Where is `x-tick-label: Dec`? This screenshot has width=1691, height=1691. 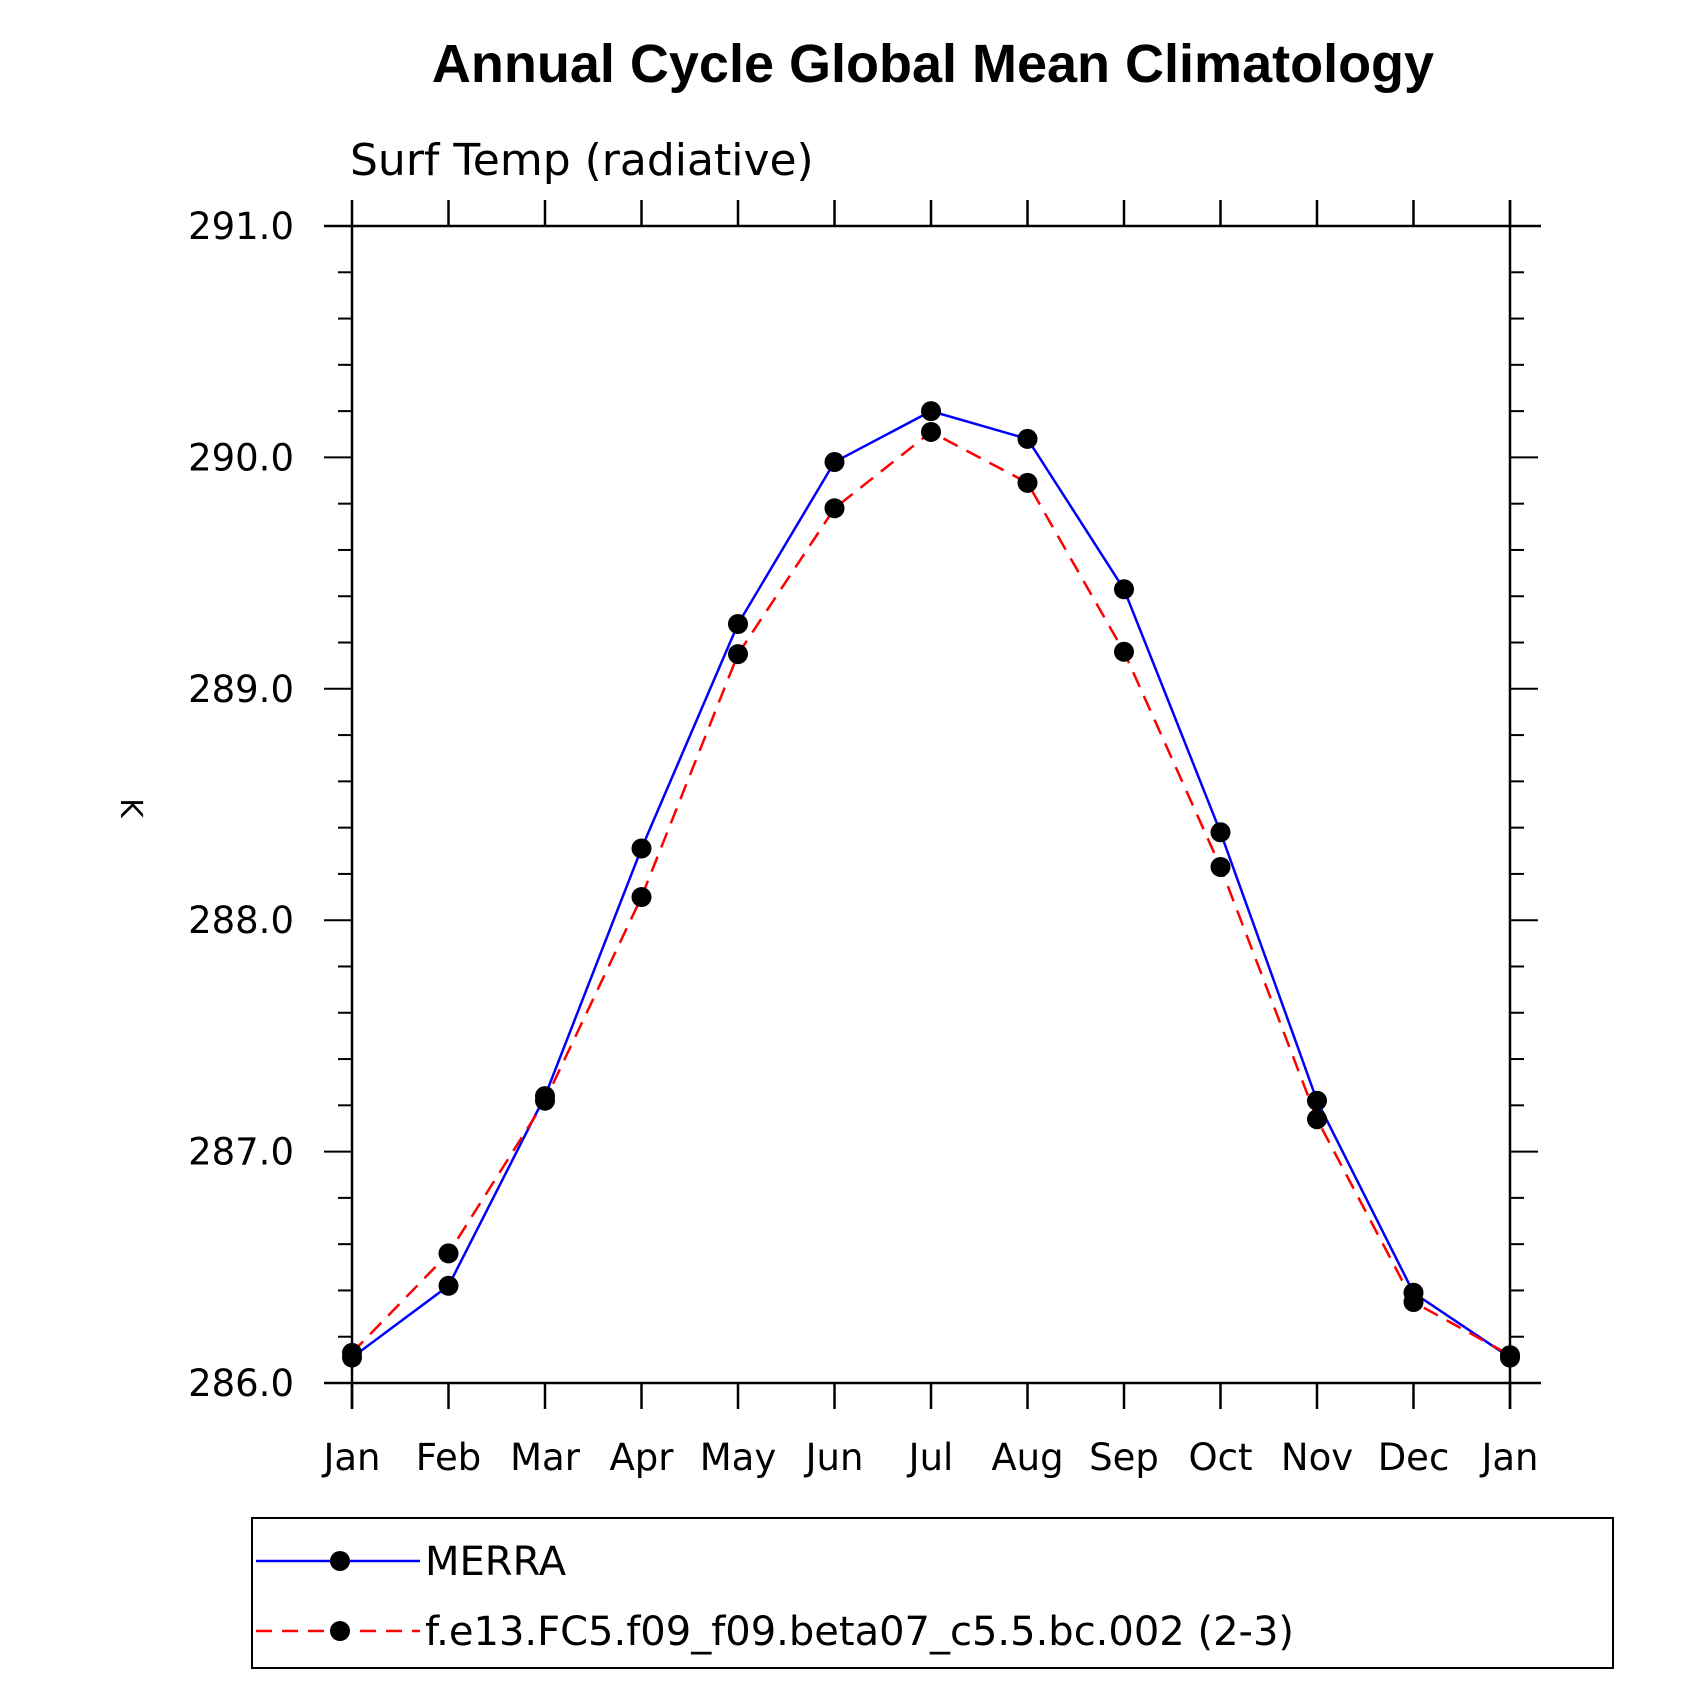 x-tick-label: Dec is located at coordinates (1414, 1457).